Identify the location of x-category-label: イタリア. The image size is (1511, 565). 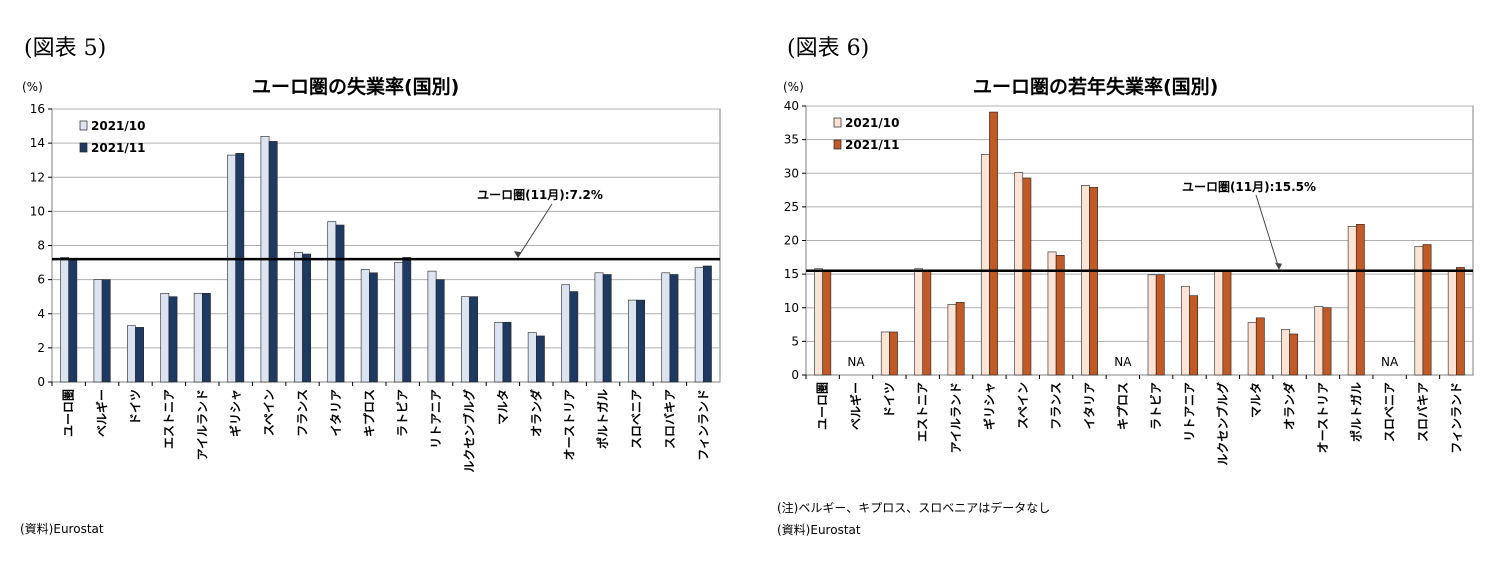
(1089, 406).